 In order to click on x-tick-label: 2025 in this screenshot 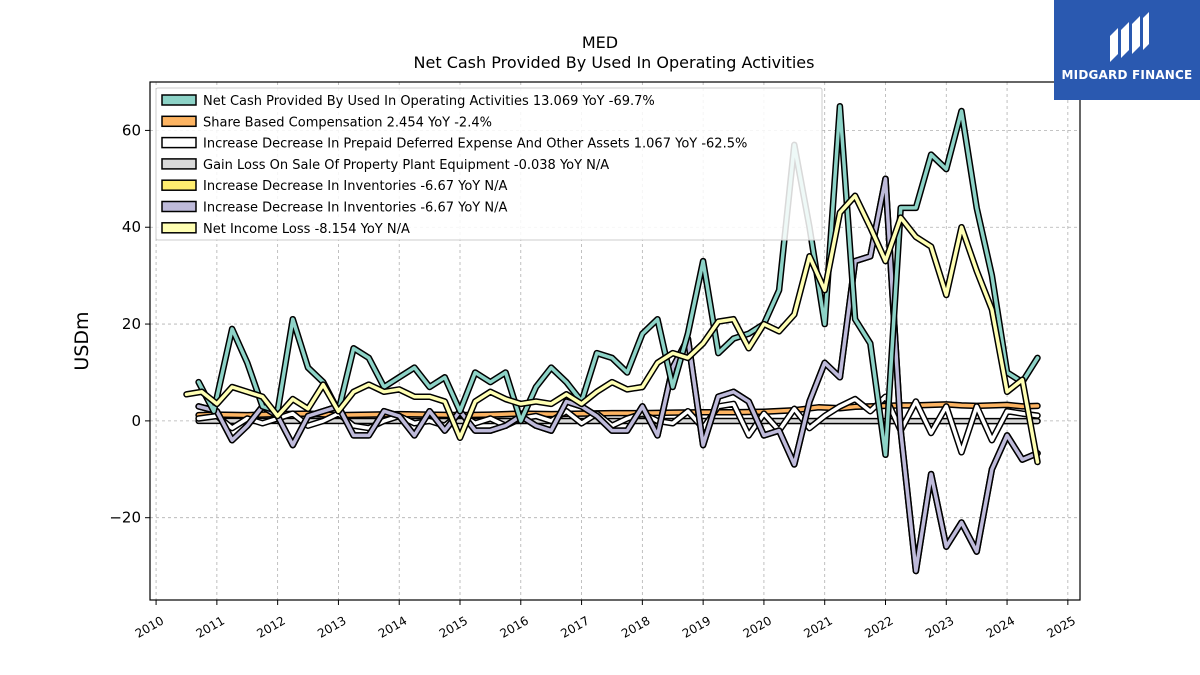, I will do `click(1061, 626)`.